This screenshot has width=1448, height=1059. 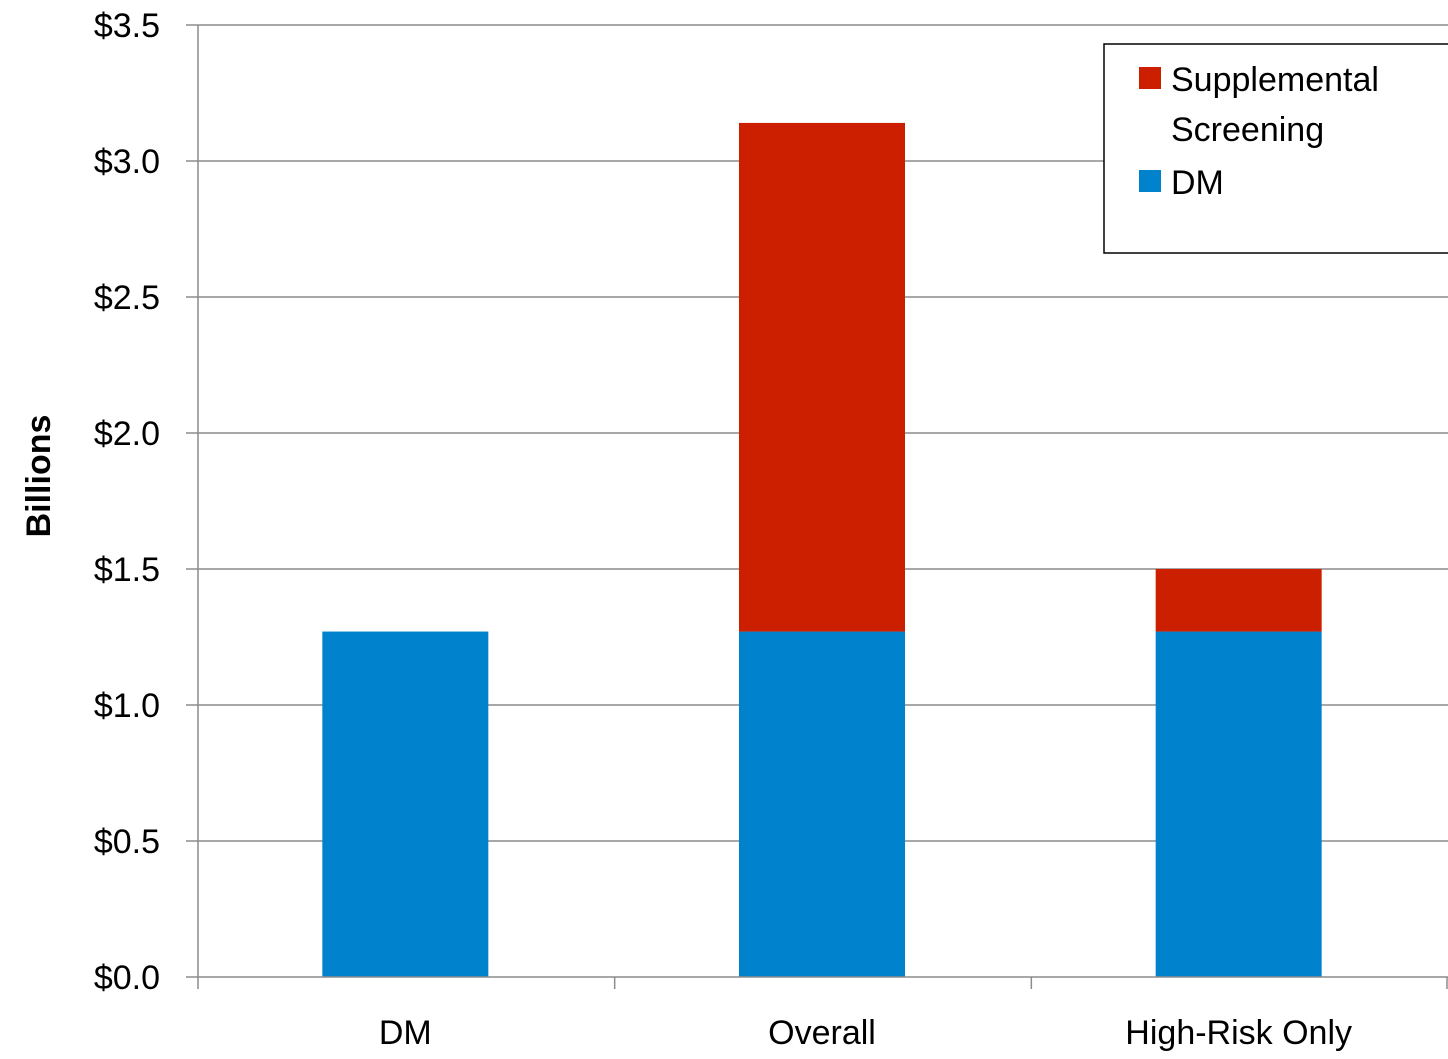 What do you see at coordinates (127, 570) in the screenshot?
I see `y-tick-label: $1.5` at bounding box center [127, 570].